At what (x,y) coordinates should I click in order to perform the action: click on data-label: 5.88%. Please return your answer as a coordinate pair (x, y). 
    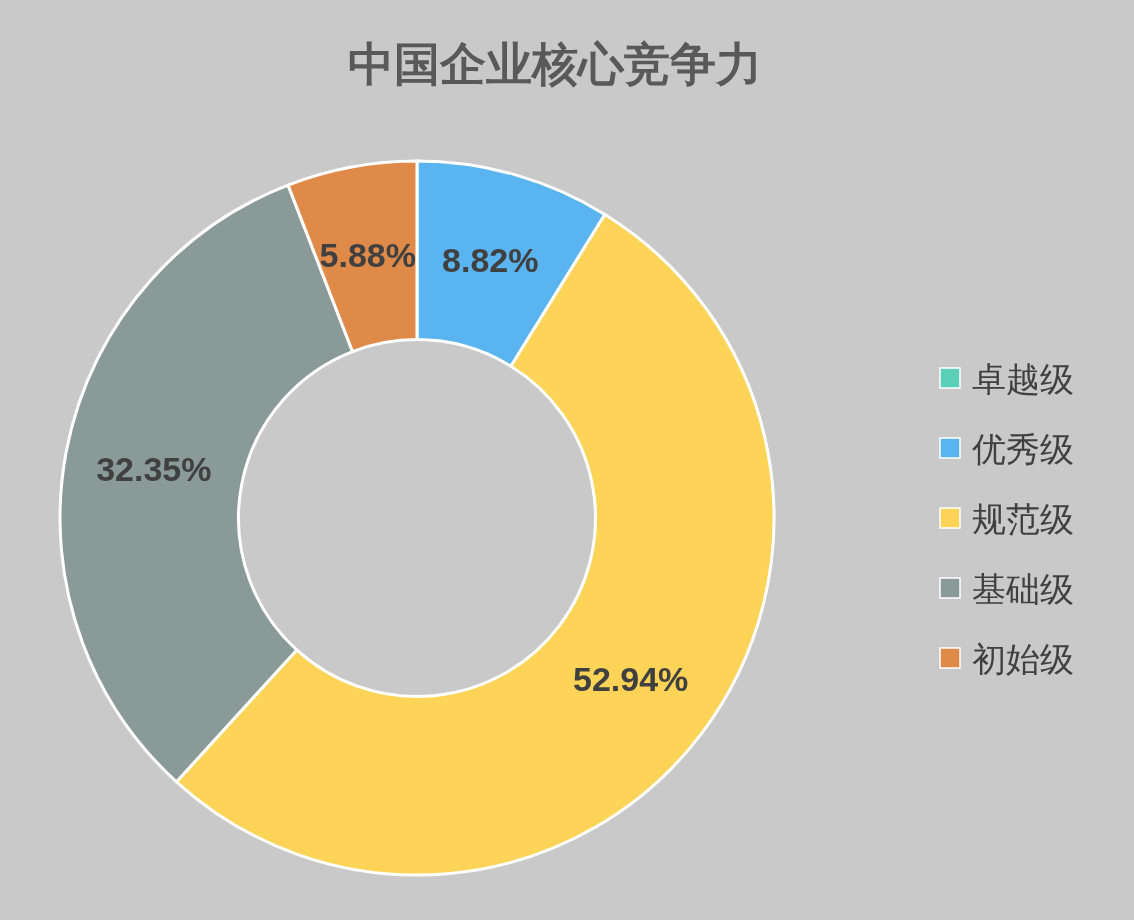
    Looking at the image, I should click on (368, 254).